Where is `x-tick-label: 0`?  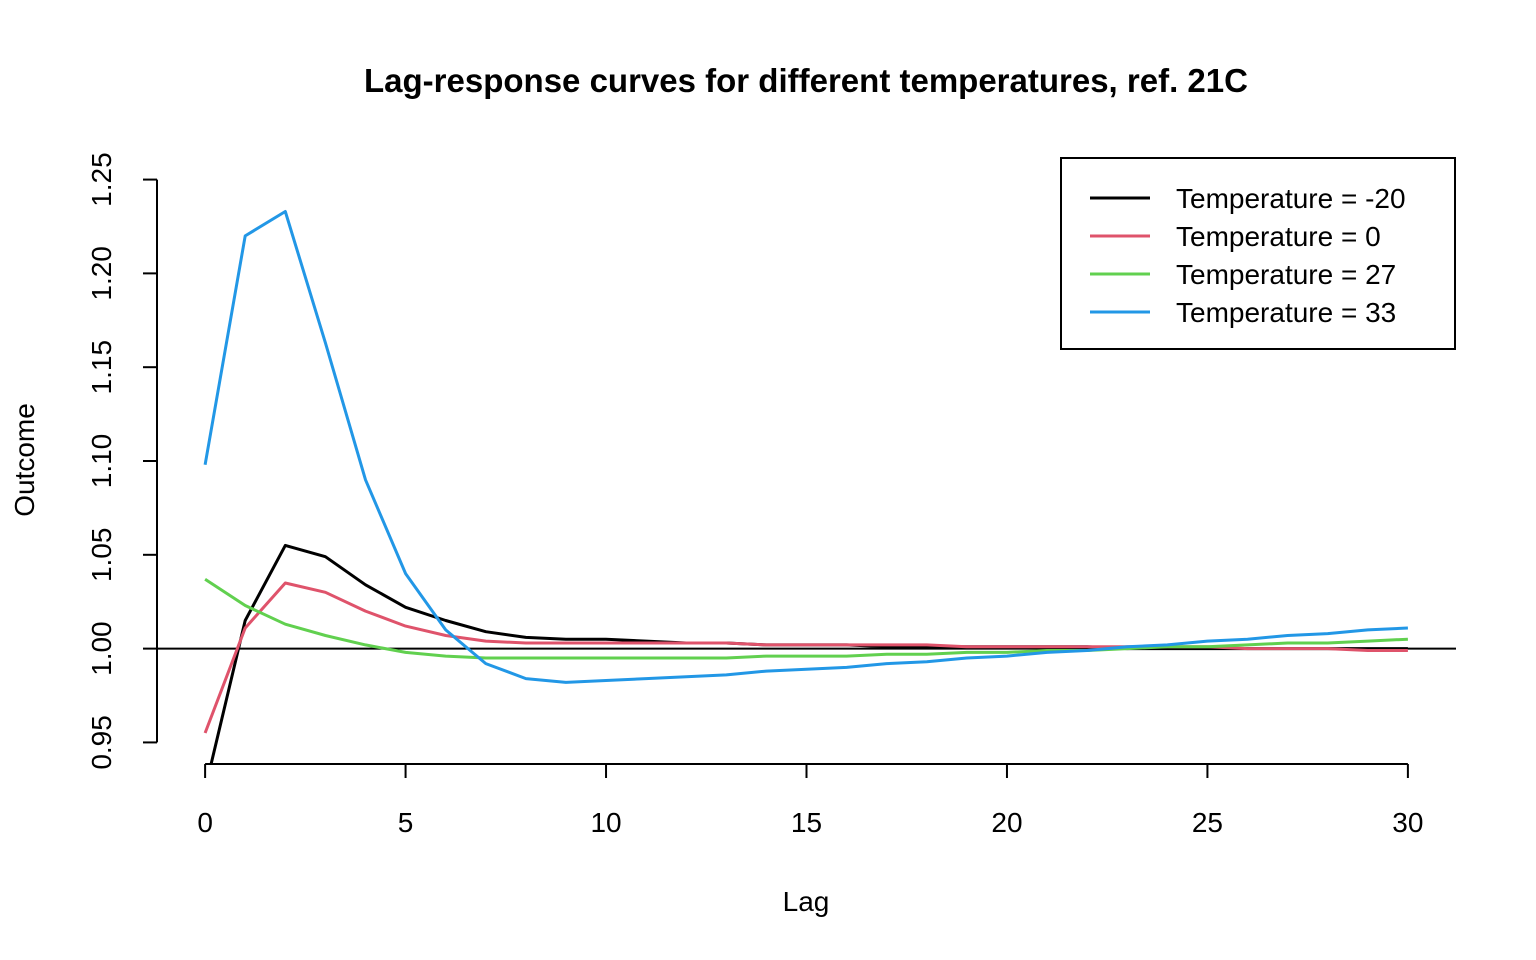 x-tick-label: 0 is located at coordinates (205, 822).